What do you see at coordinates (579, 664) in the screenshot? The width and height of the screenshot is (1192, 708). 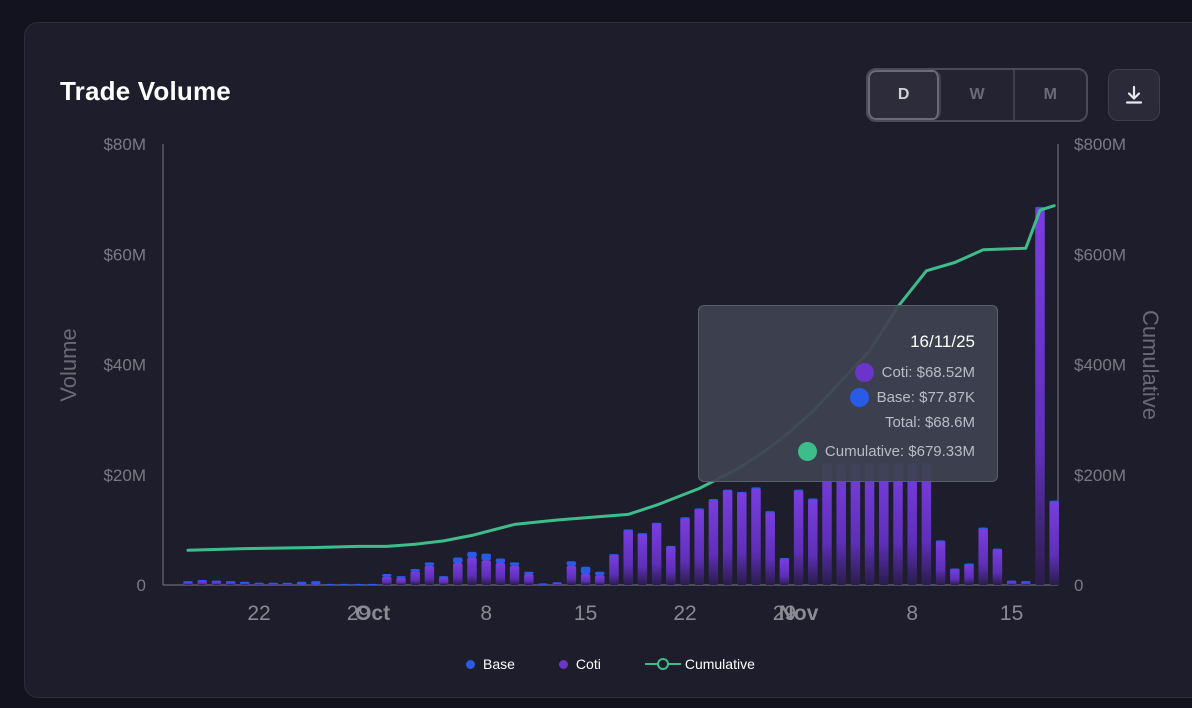 I see `legend-item-coti: Coti` at bounding box center [579, 664].